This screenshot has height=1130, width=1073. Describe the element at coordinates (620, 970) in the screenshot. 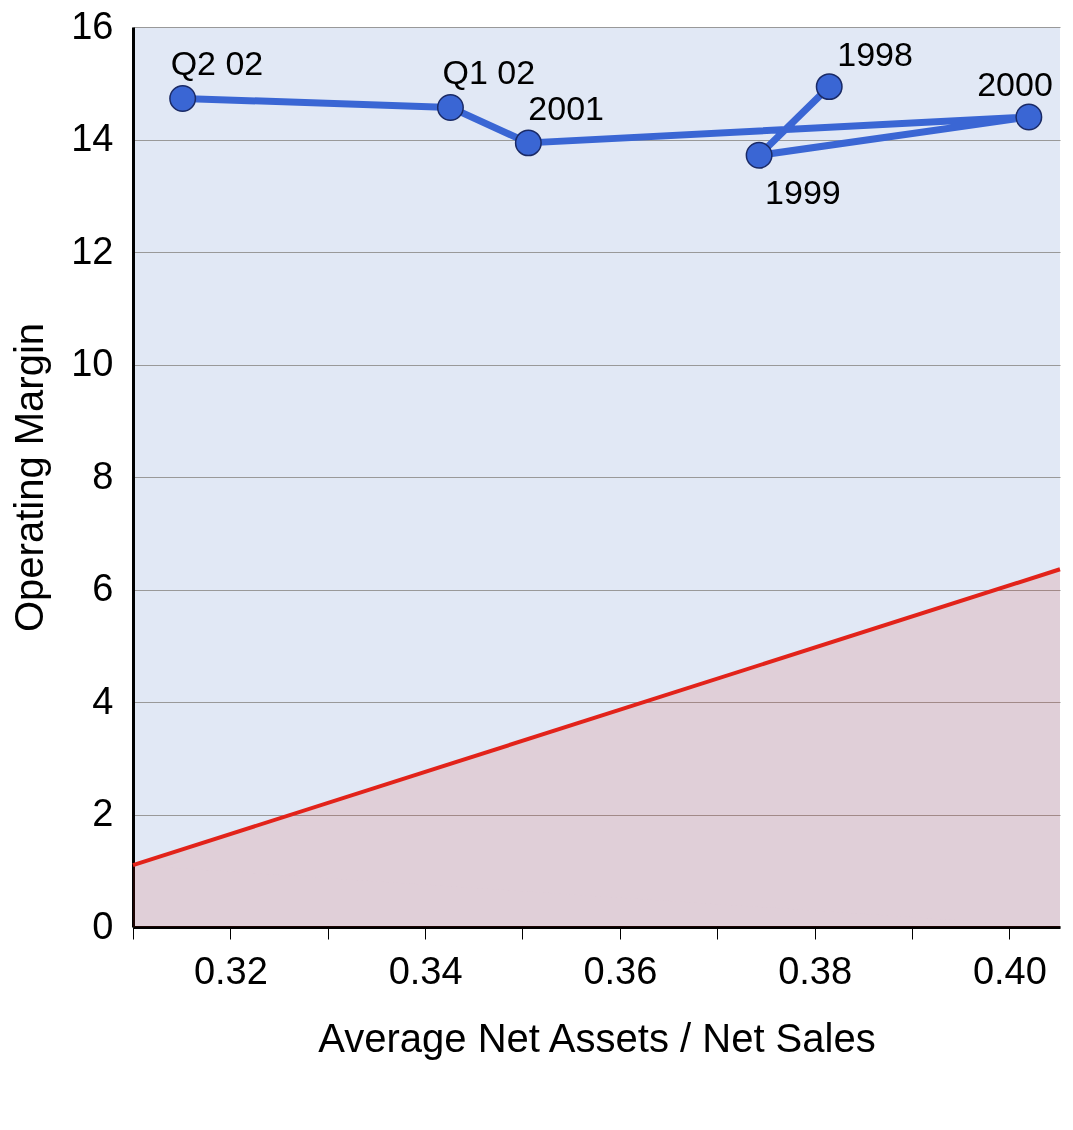

I see `x-tick-label: 0.36` at that location.